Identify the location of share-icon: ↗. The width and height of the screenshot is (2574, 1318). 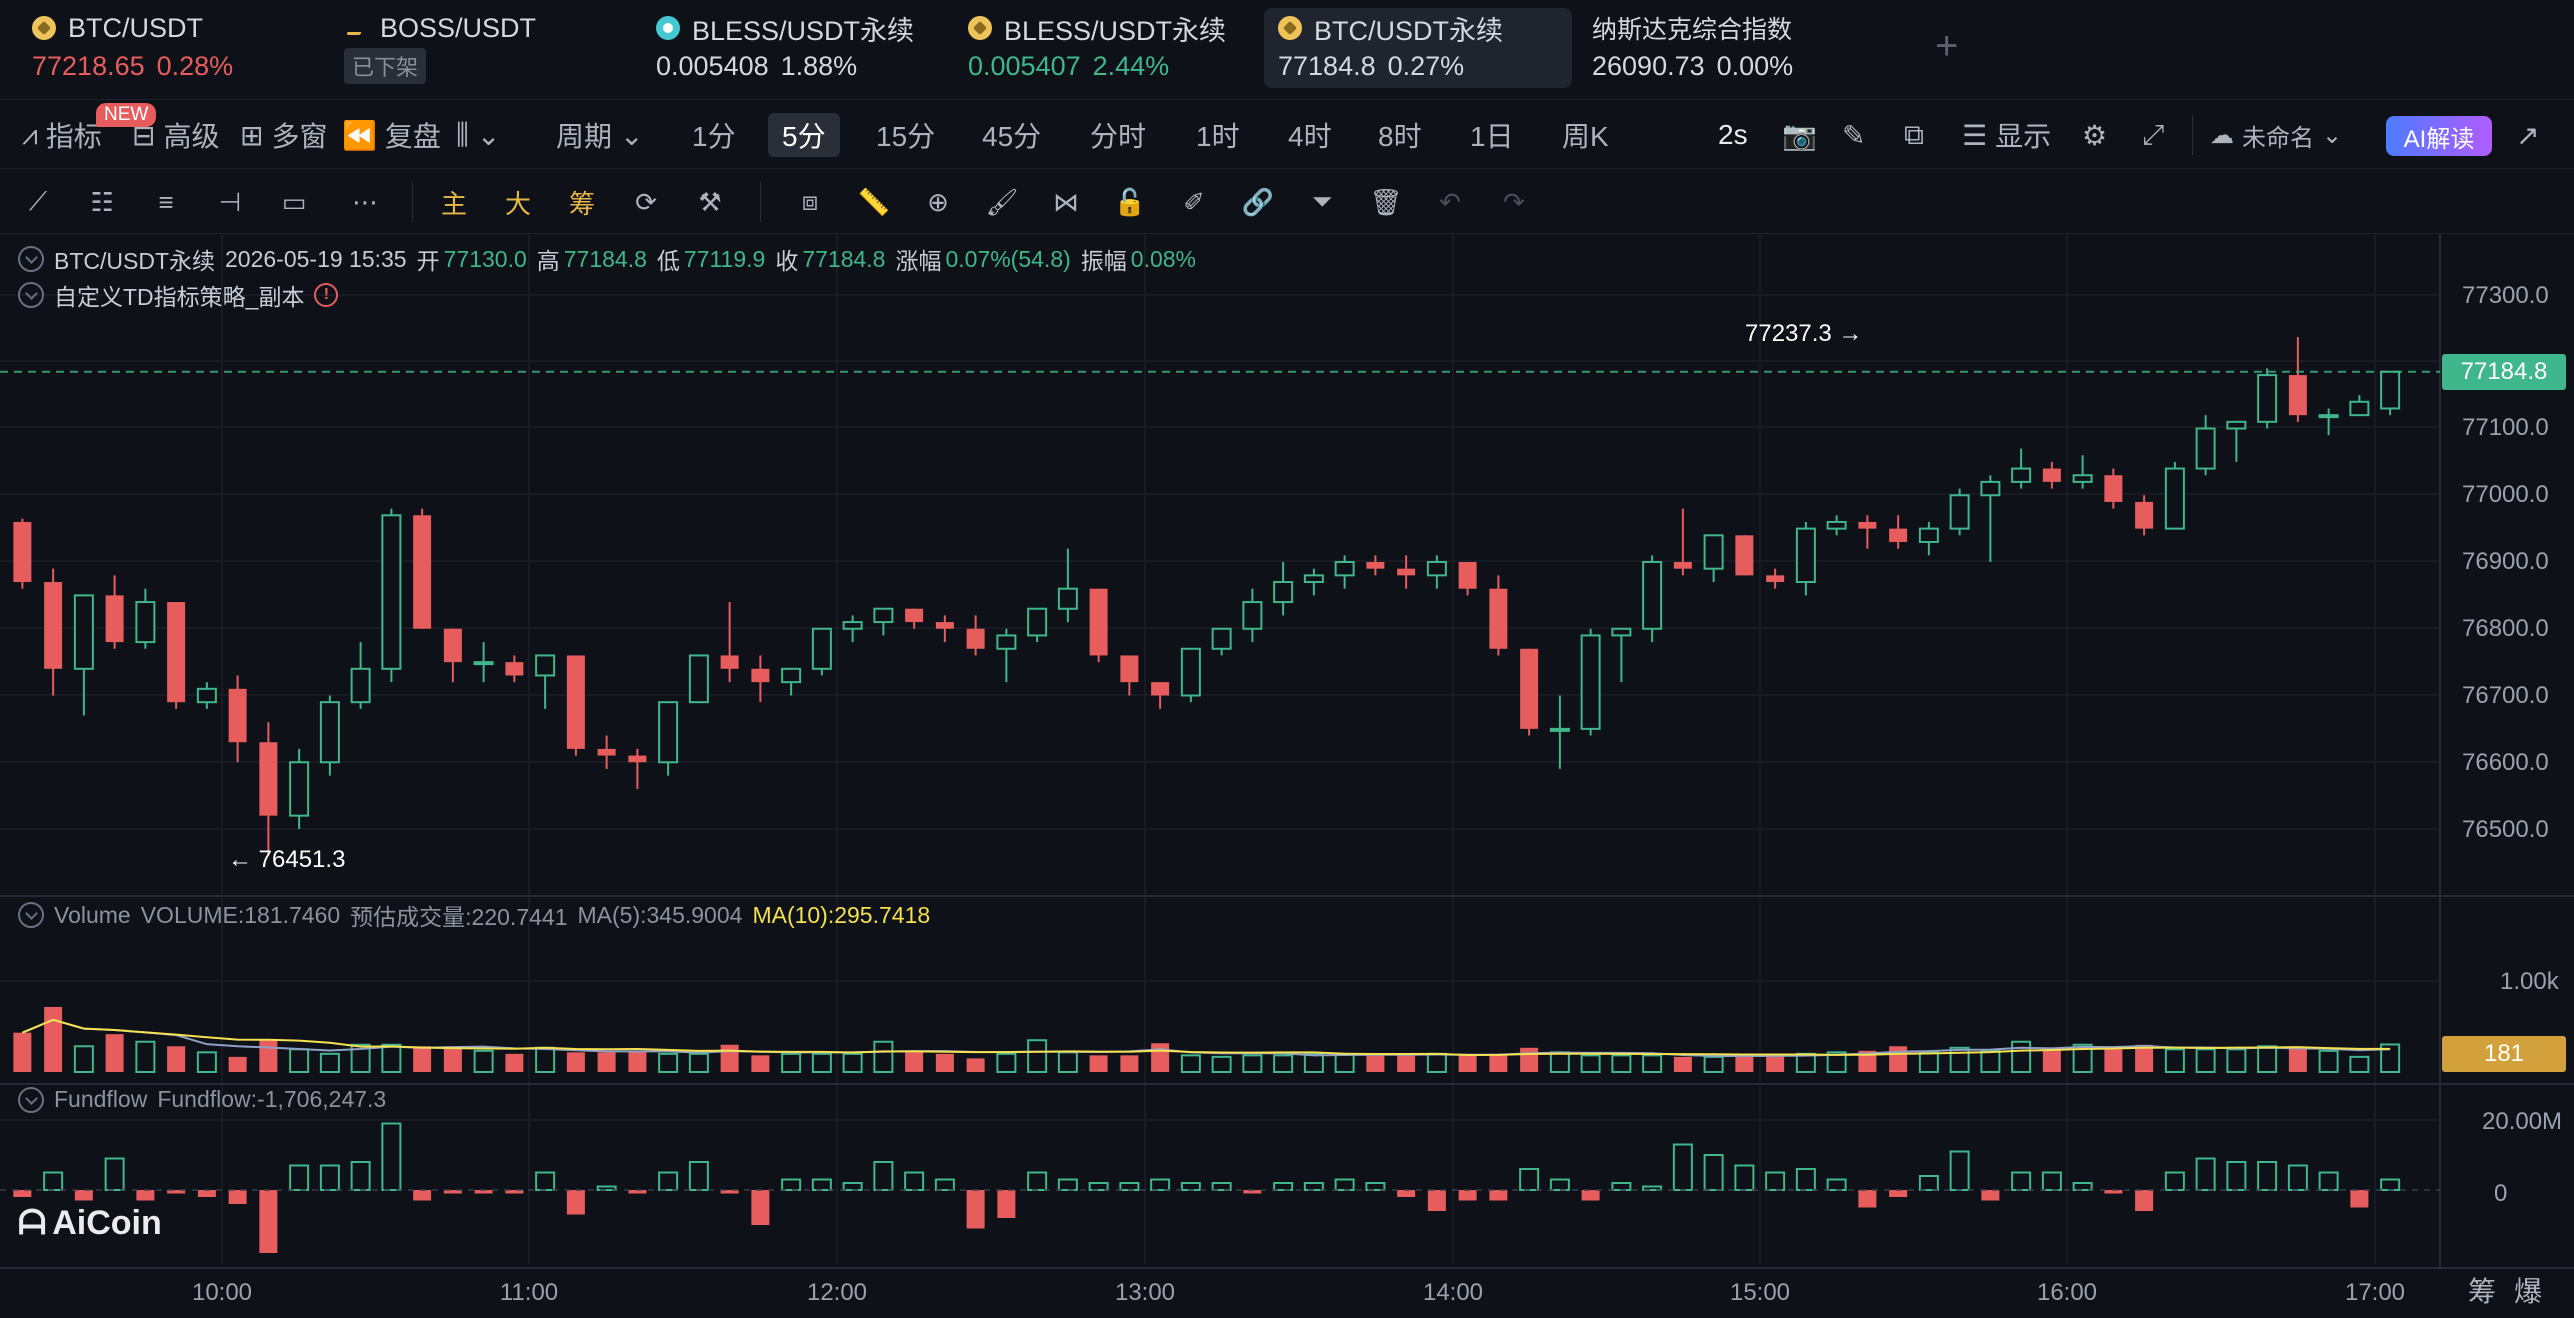
(2528, 135).